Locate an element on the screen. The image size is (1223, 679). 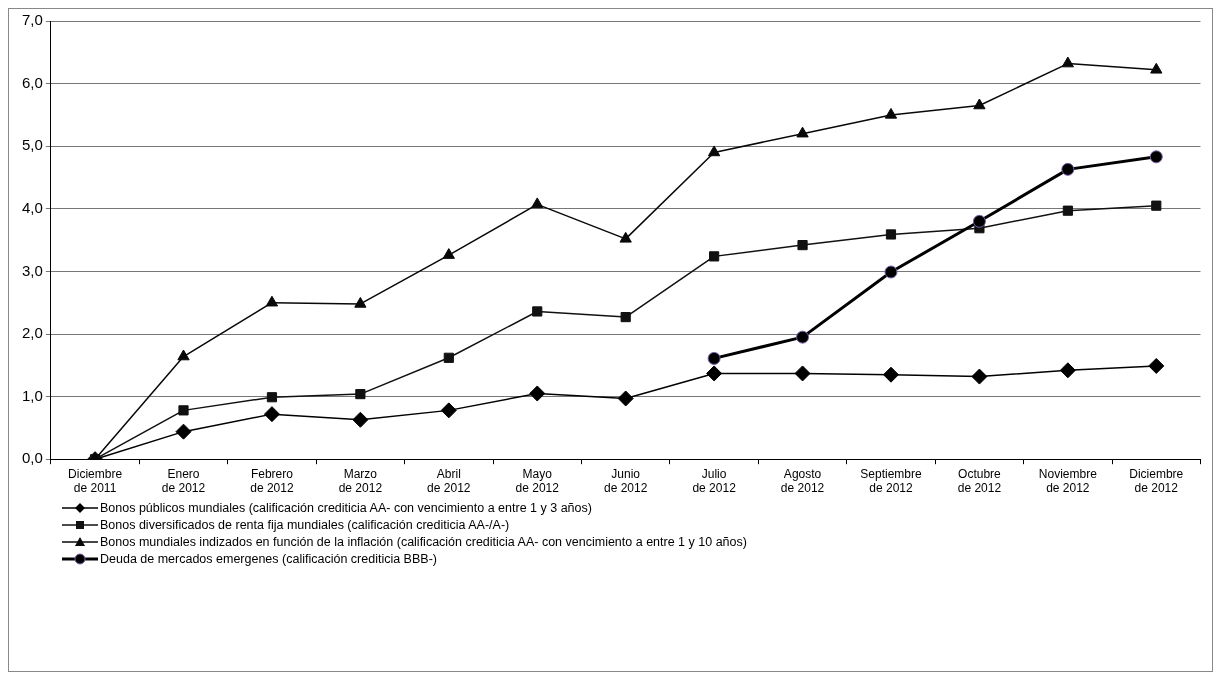
x-tick-label: Septiembre de 2012 is located at coordinates (891, 481).